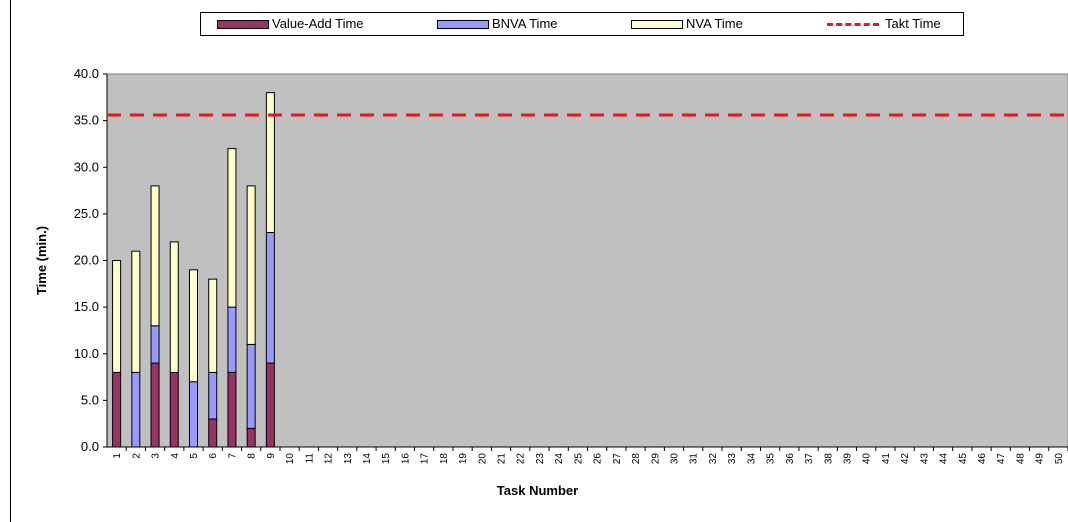 Image resolution: width=1068 pixels, height=522 pixels. Describe the element at coordinates (117, 456) in the screenshot. I see `x-tick-label: 1` at that location.